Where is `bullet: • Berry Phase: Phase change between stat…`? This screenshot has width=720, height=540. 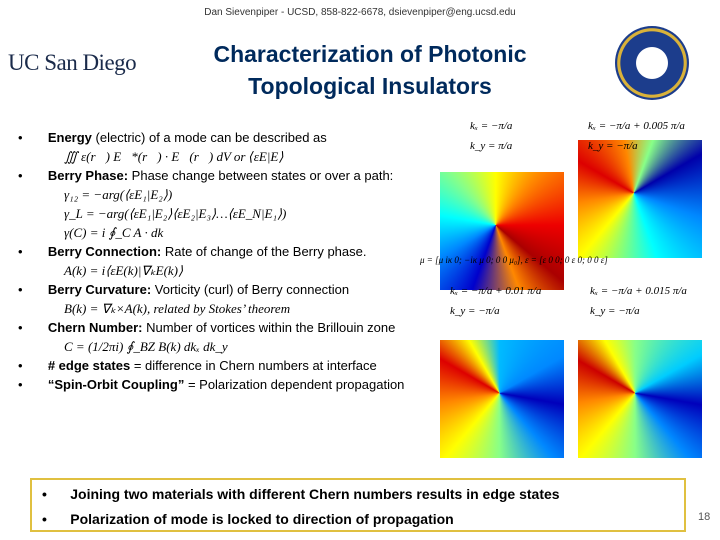
bullet: • Berry Phase: Phase change between stat… is located at coordinates (206, 175).